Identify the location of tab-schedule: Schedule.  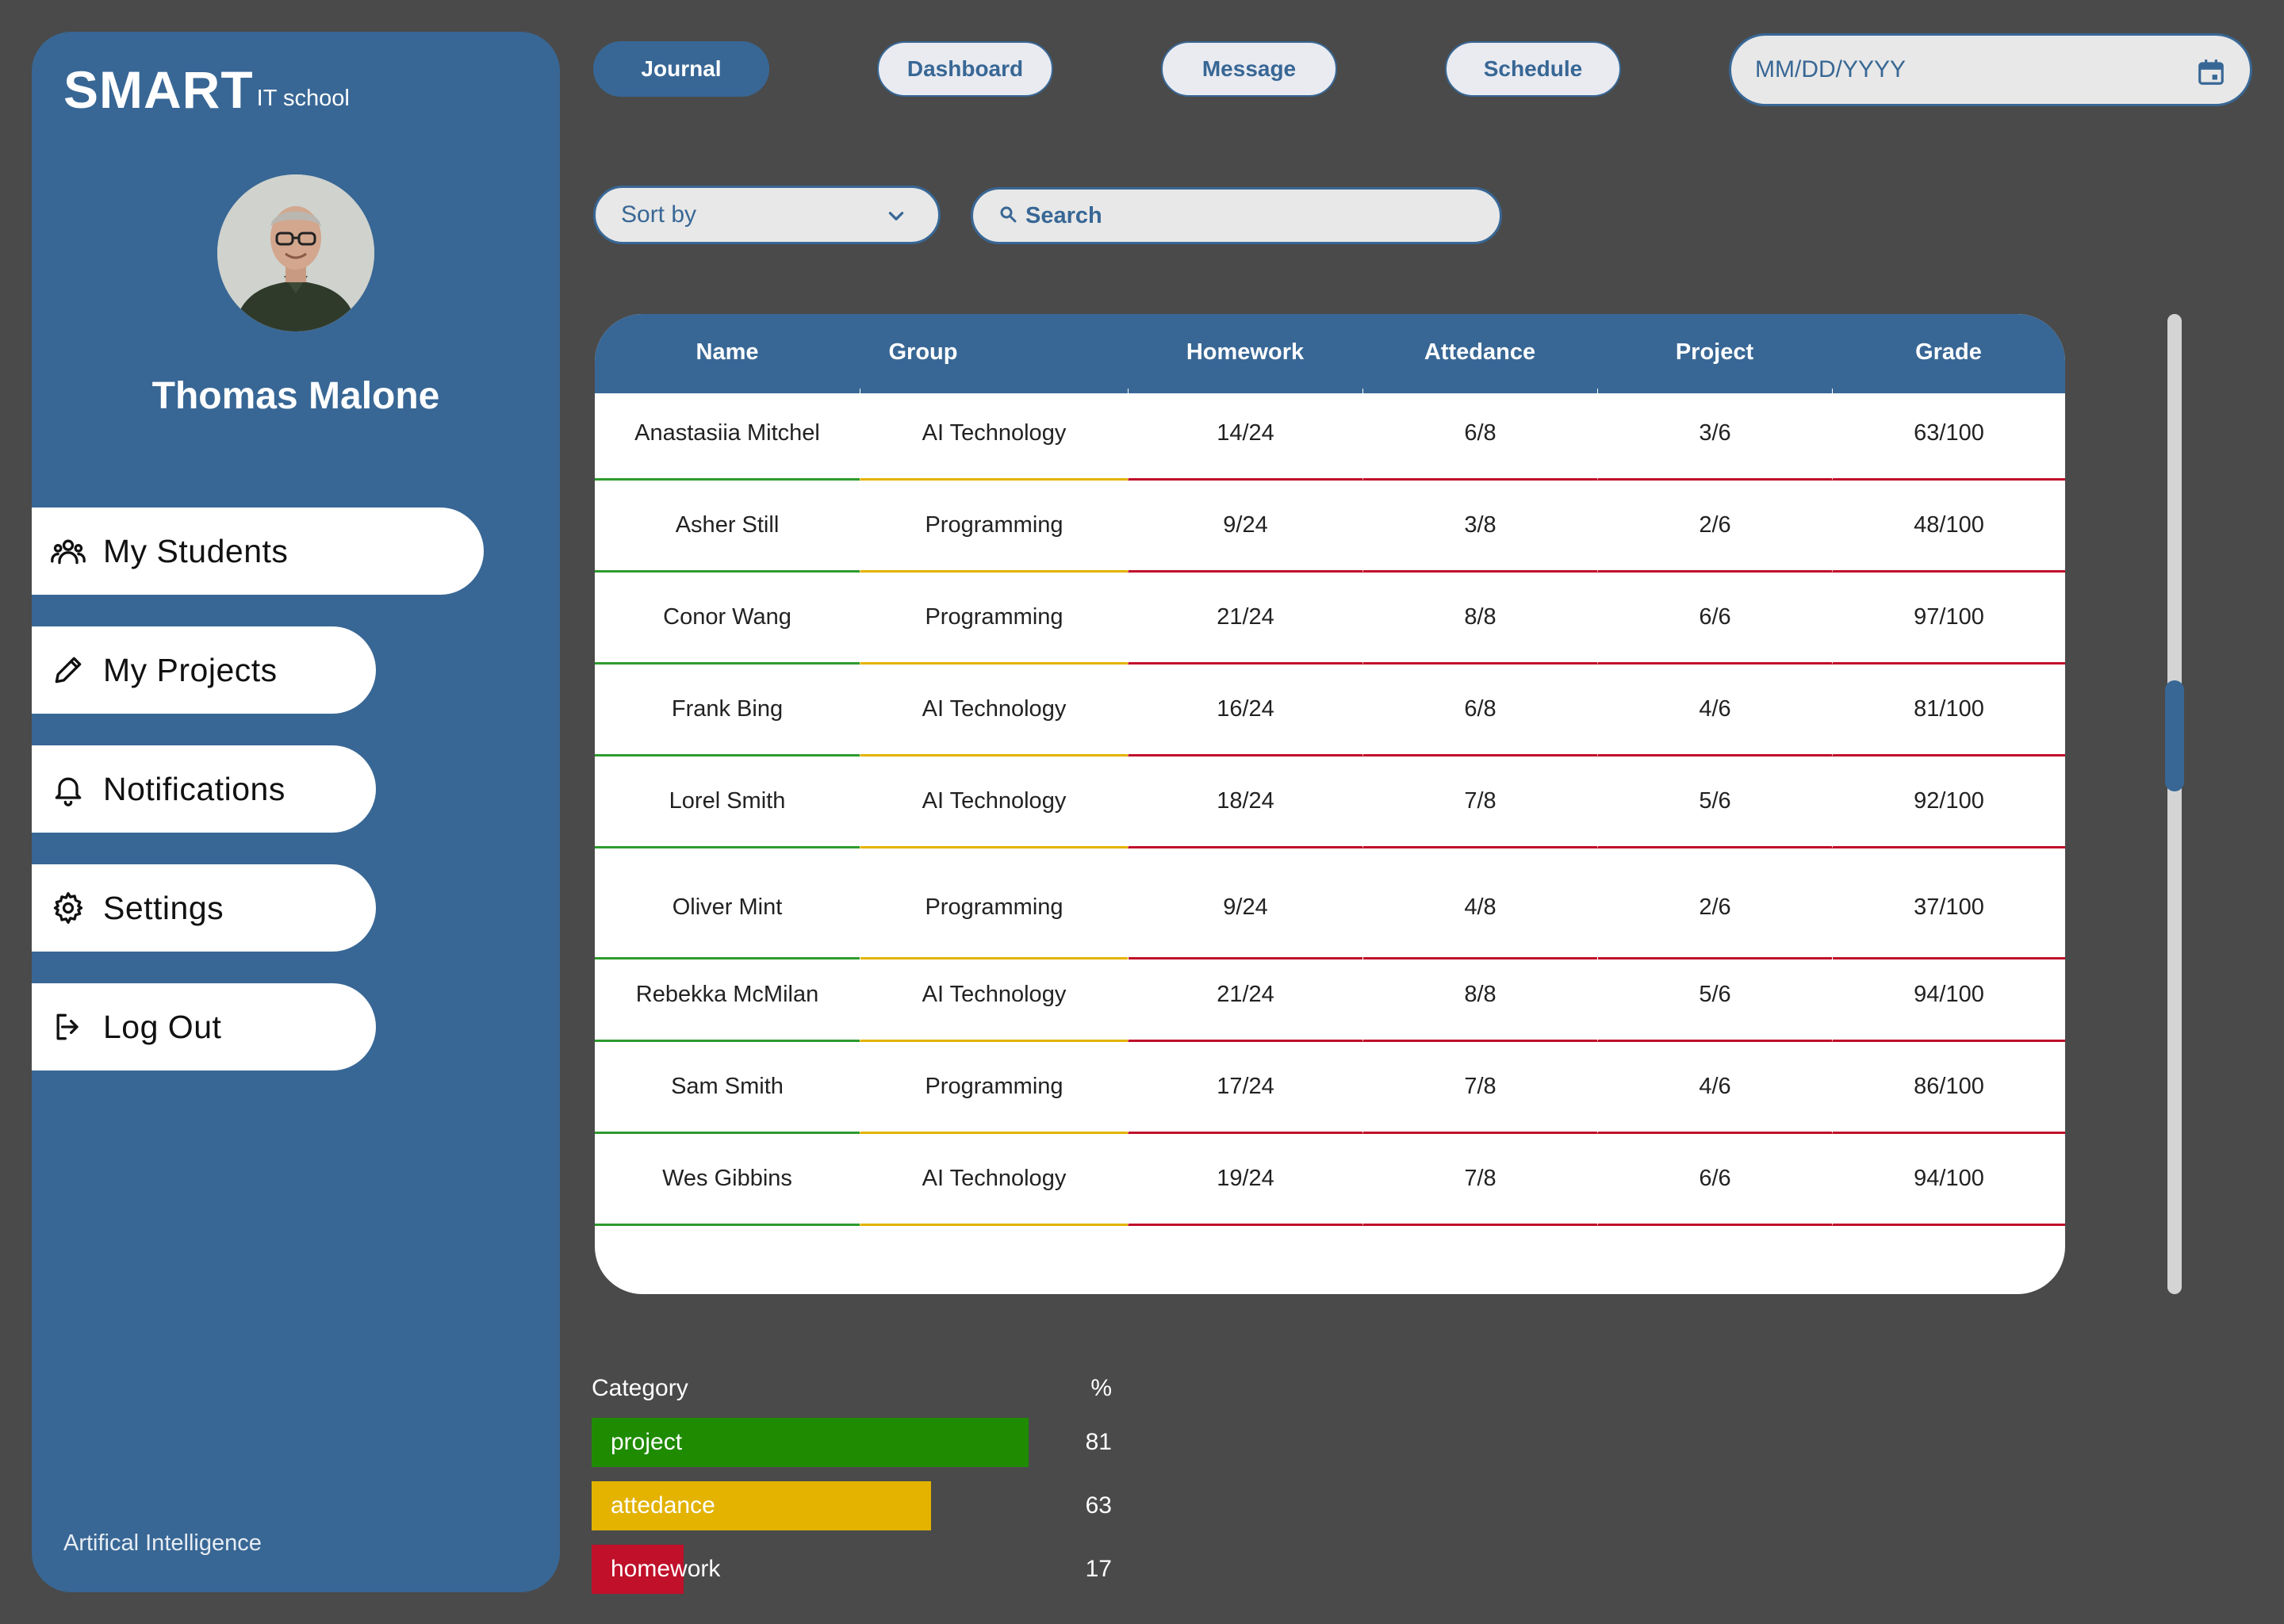
(1533, 69).